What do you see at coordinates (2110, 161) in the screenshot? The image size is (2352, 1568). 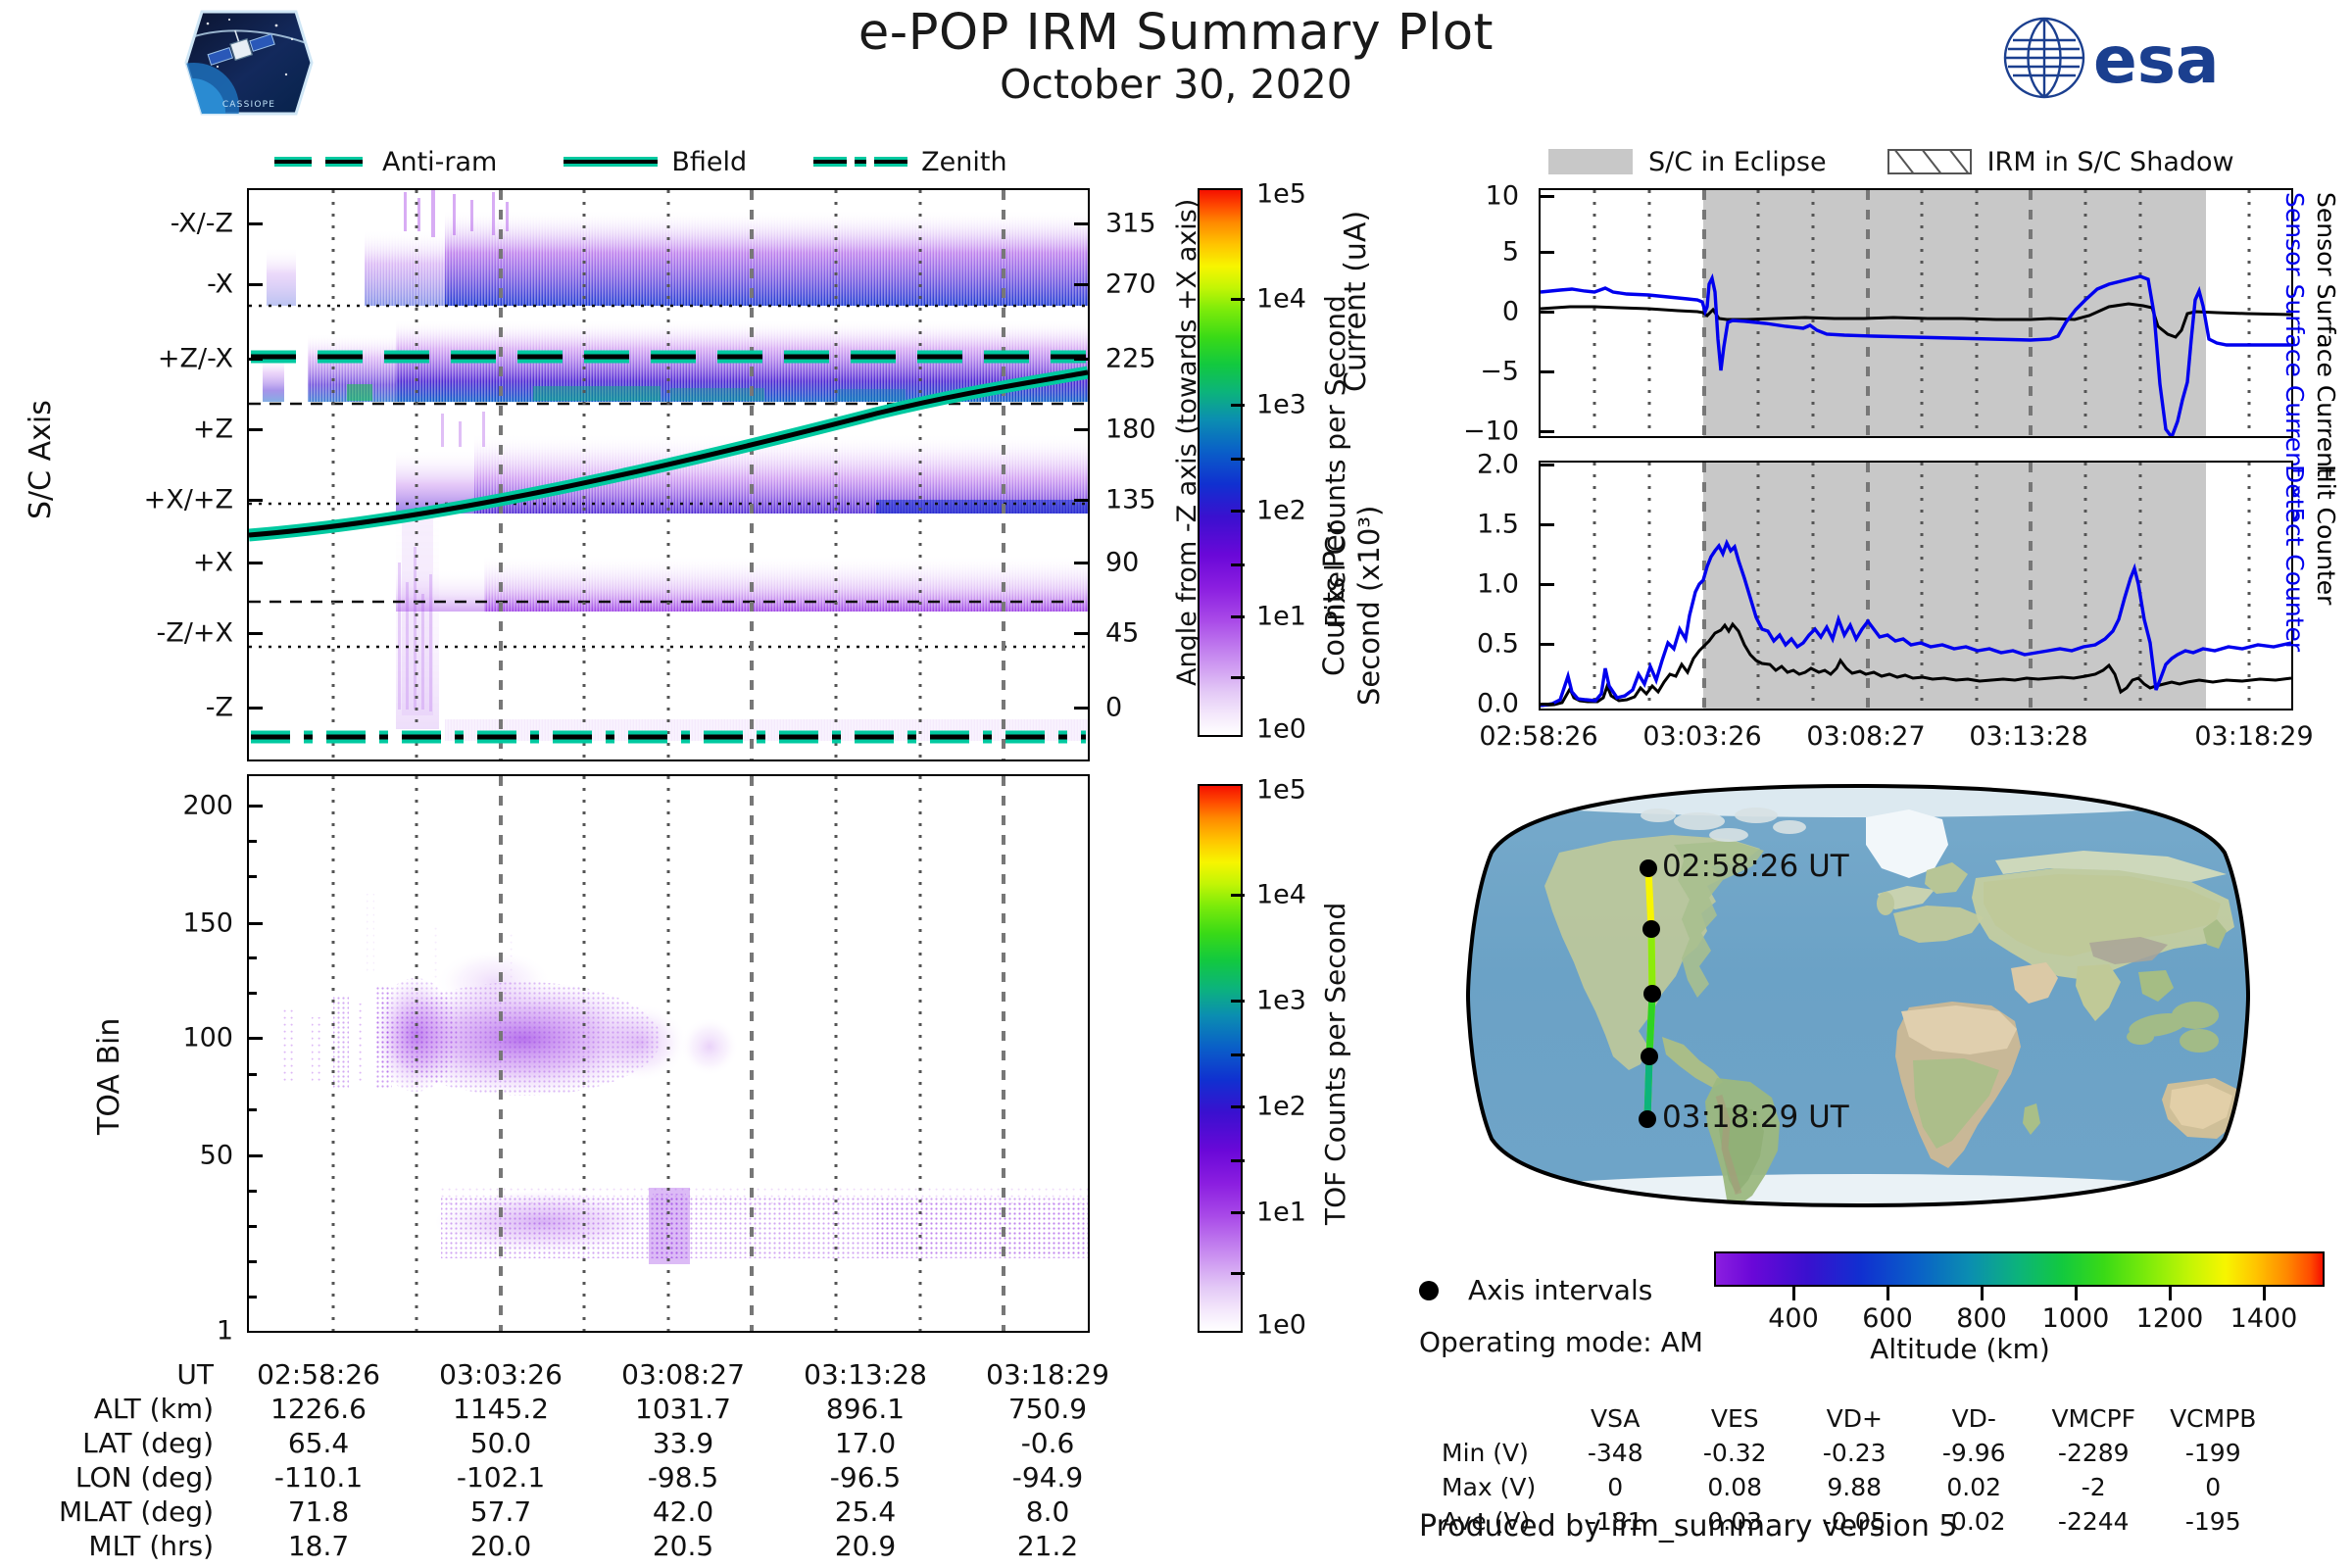 I see `legend-label-shadow: IRM in S/C Shadow` at bounding box center [2110, 161].